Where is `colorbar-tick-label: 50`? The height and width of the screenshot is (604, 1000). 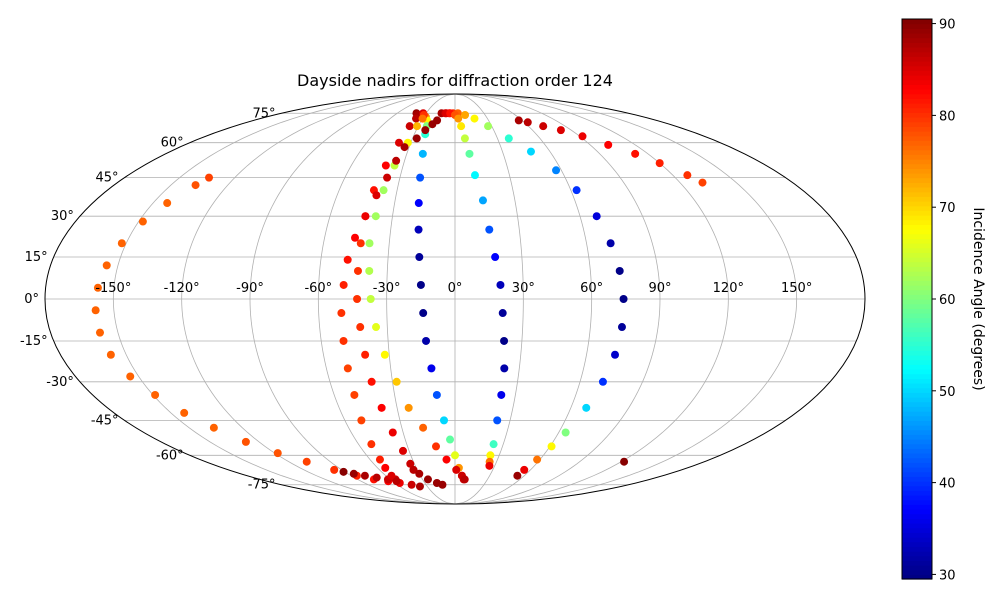 colorbar-tick-label: 50 is located at coordinates (947, 392).